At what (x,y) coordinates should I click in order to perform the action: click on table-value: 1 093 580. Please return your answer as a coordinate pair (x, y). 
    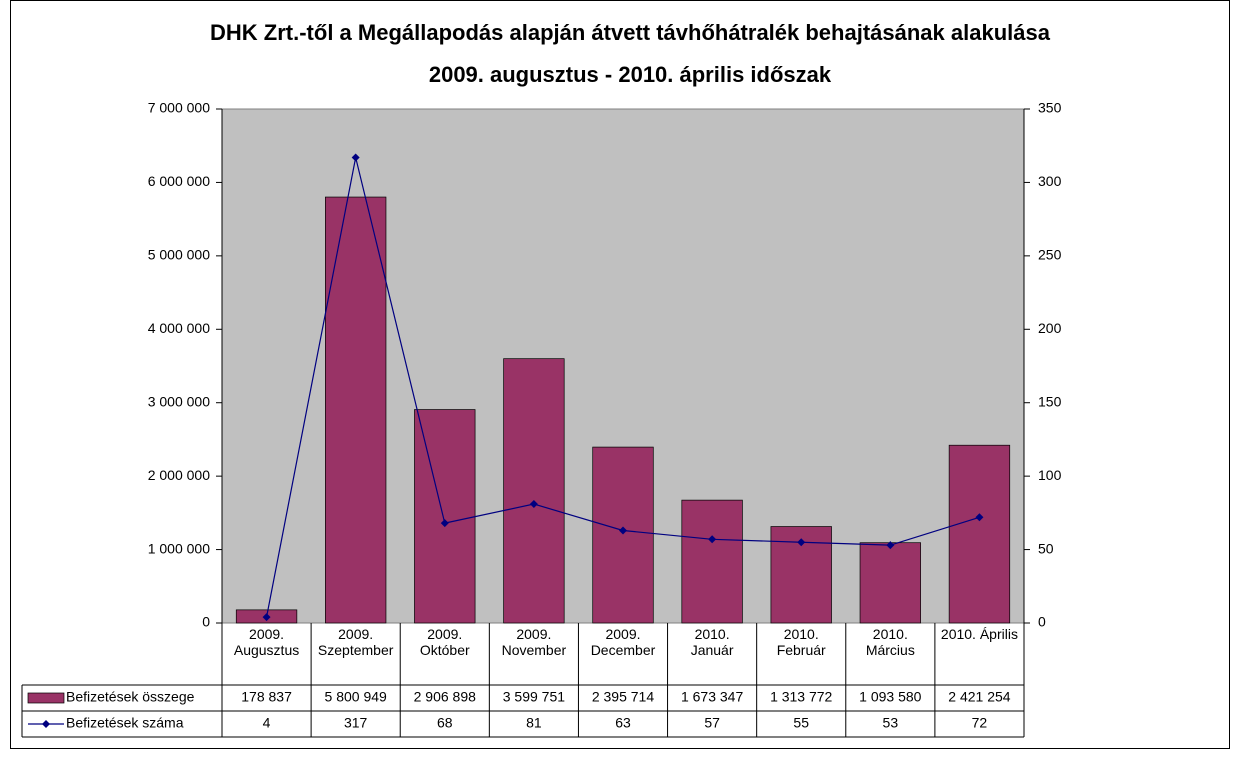
    Looking at the image, I should click on (890, 697).